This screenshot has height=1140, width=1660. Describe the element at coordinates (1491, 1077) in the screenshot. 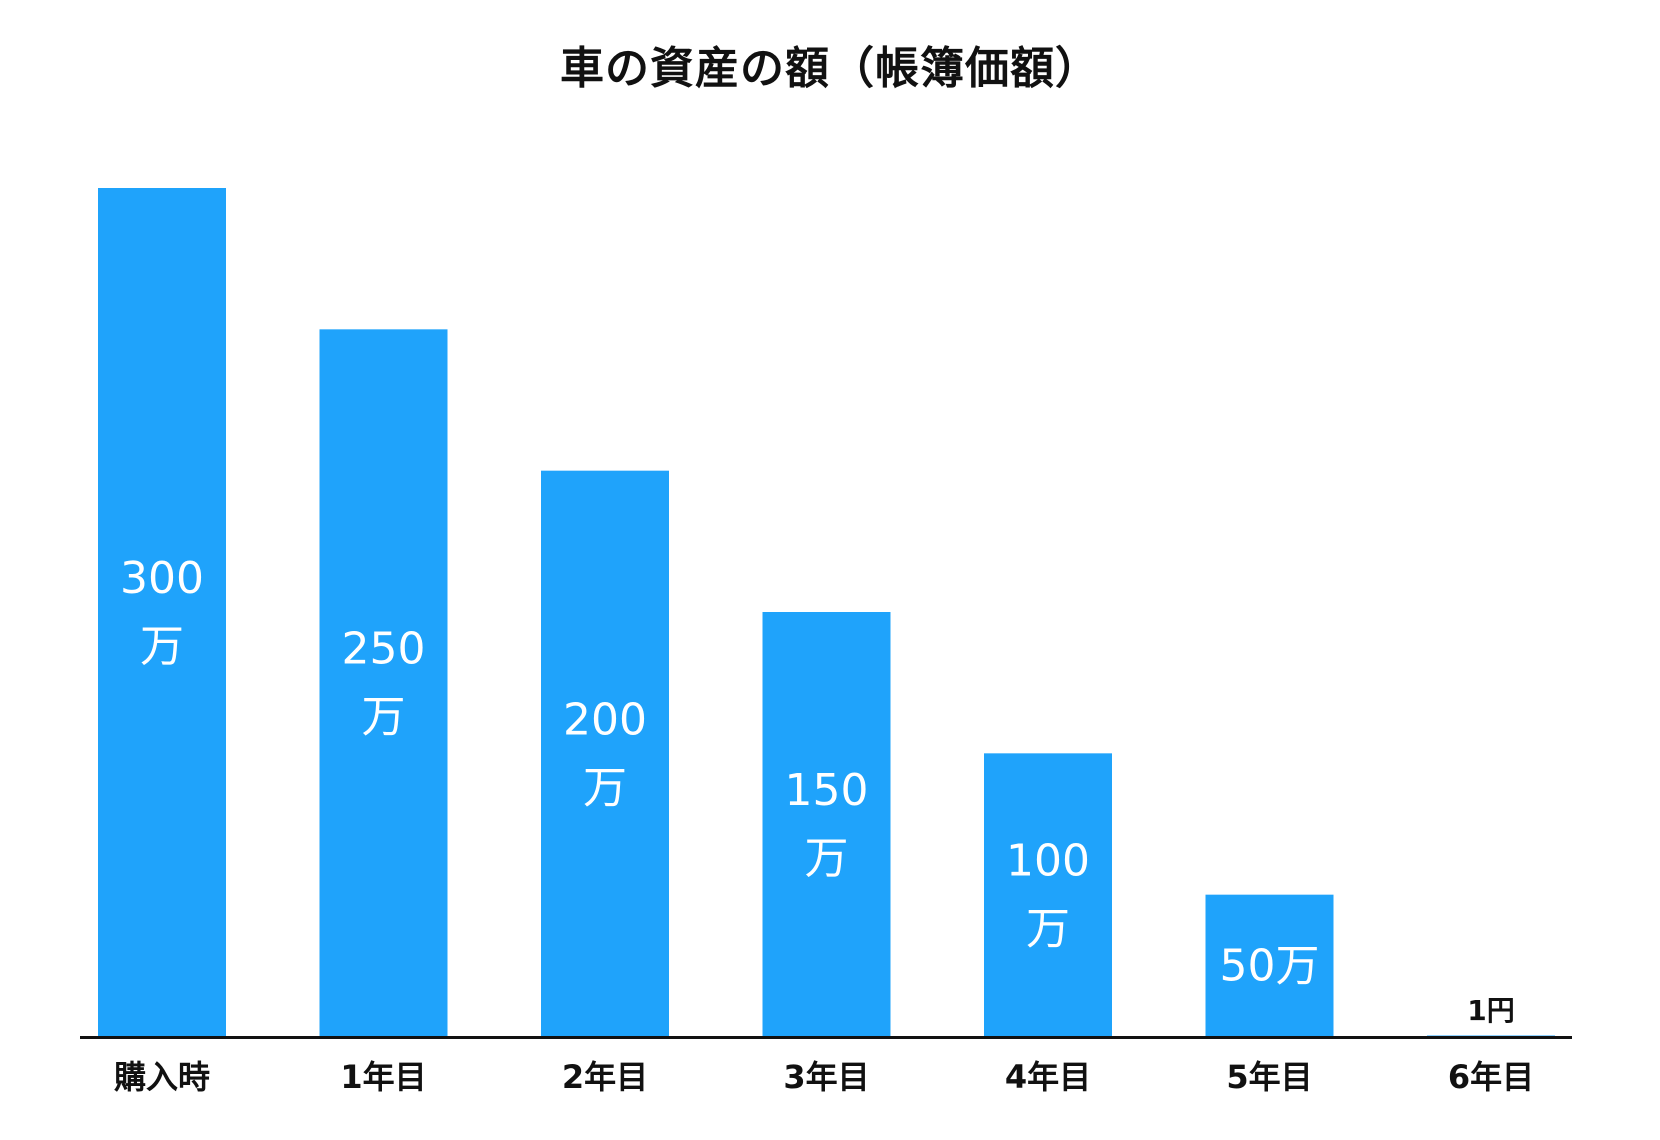

I see `x-tick-label: 6年目` at that location.